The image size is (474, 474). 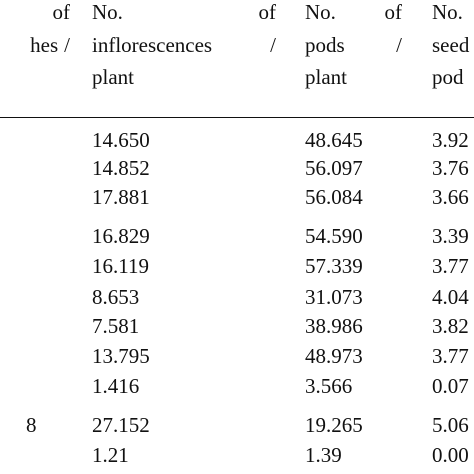 I want to click on table-cell: 3.566, so click(x=329, y=386).